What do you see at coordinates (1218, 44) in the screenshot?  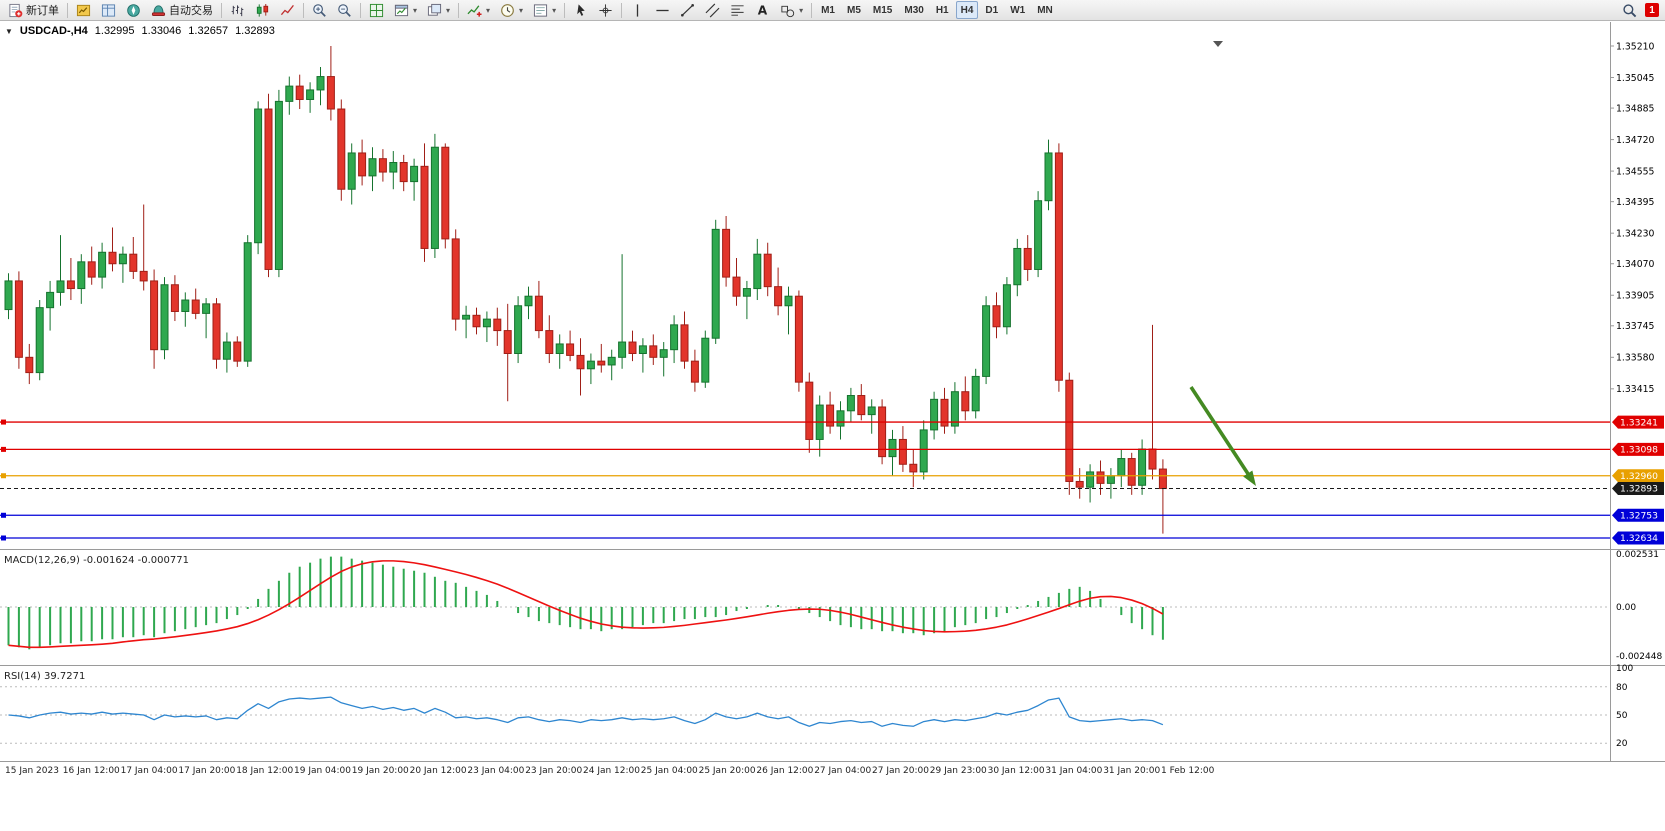 I see `chart-shift-marker-icon` at bounding box center [1218, 44].